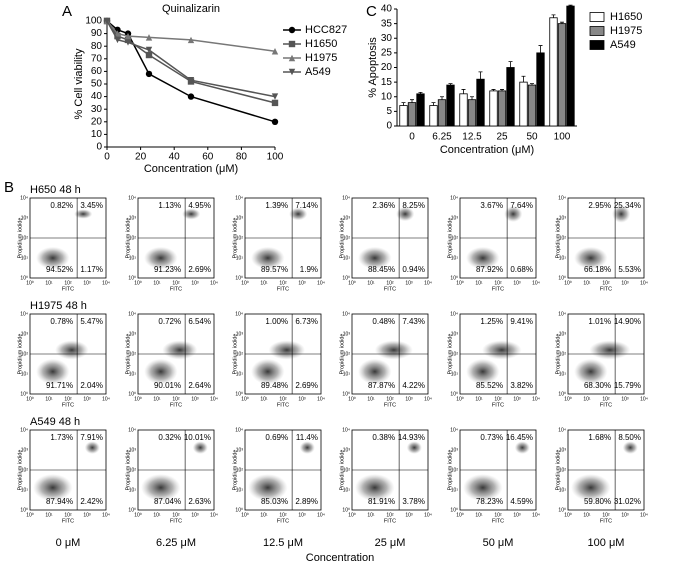 The height and width of the screenshot is (567, 677). I want to click on quadrant-percent: 3.67%, so click(491, 205).